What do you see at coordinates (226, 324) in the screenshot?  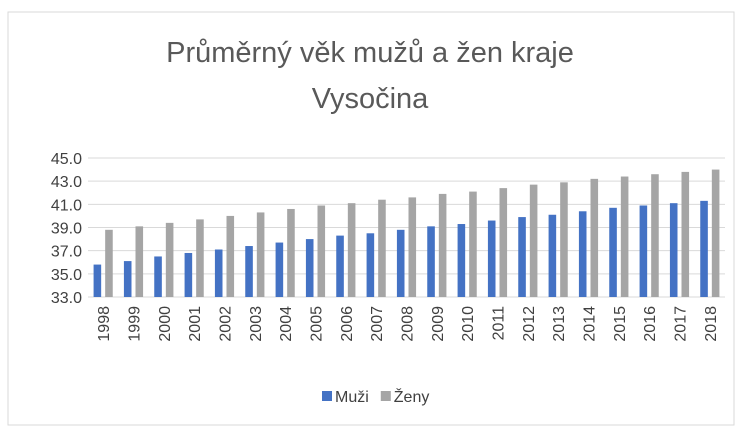 I see `x-tick-label: 2002` at bounding box center [226, 324].